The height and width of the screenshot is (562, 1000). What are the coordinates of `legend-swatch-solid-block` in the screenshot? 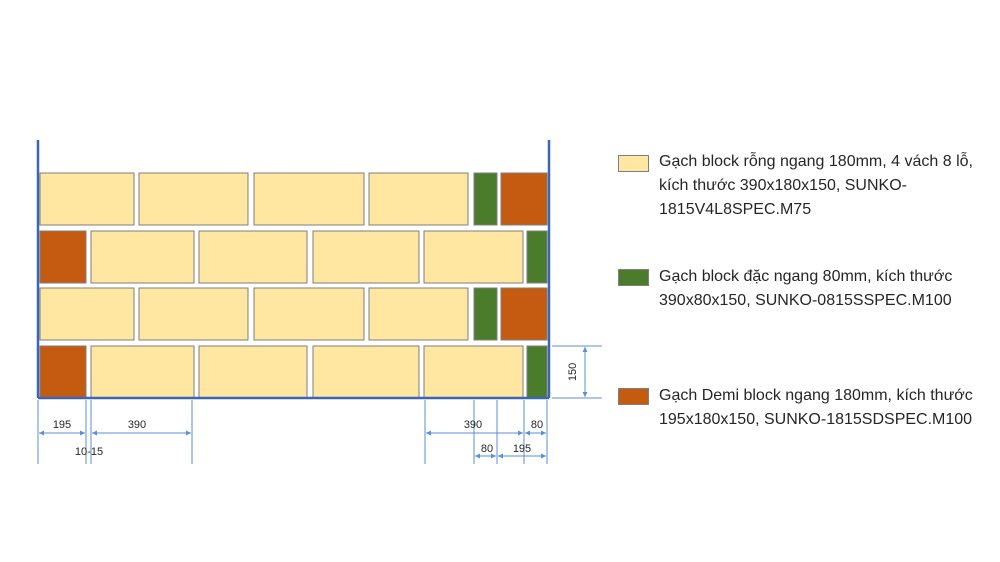 It's located at (633, 277).